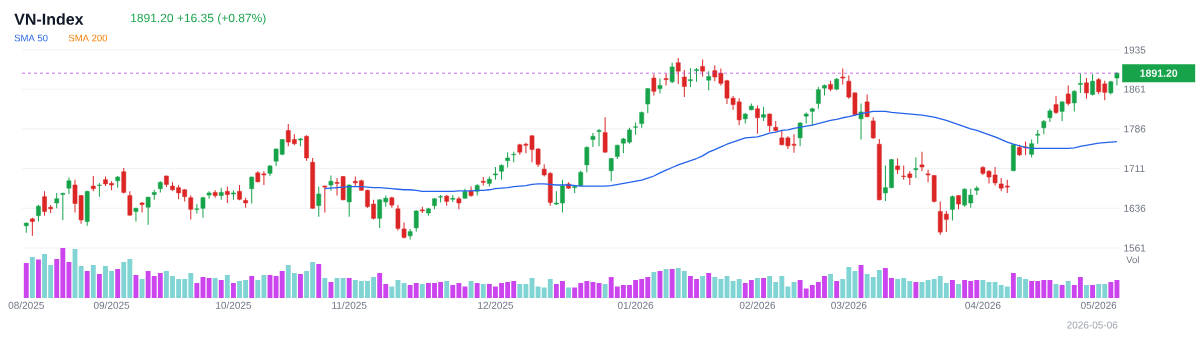 This screenshot has height=338, width=1200. What do you see at coordinates (1135, 208) in the screenshot?
I see `y-tick-label: 1636` at bounding box center [1135, 208].